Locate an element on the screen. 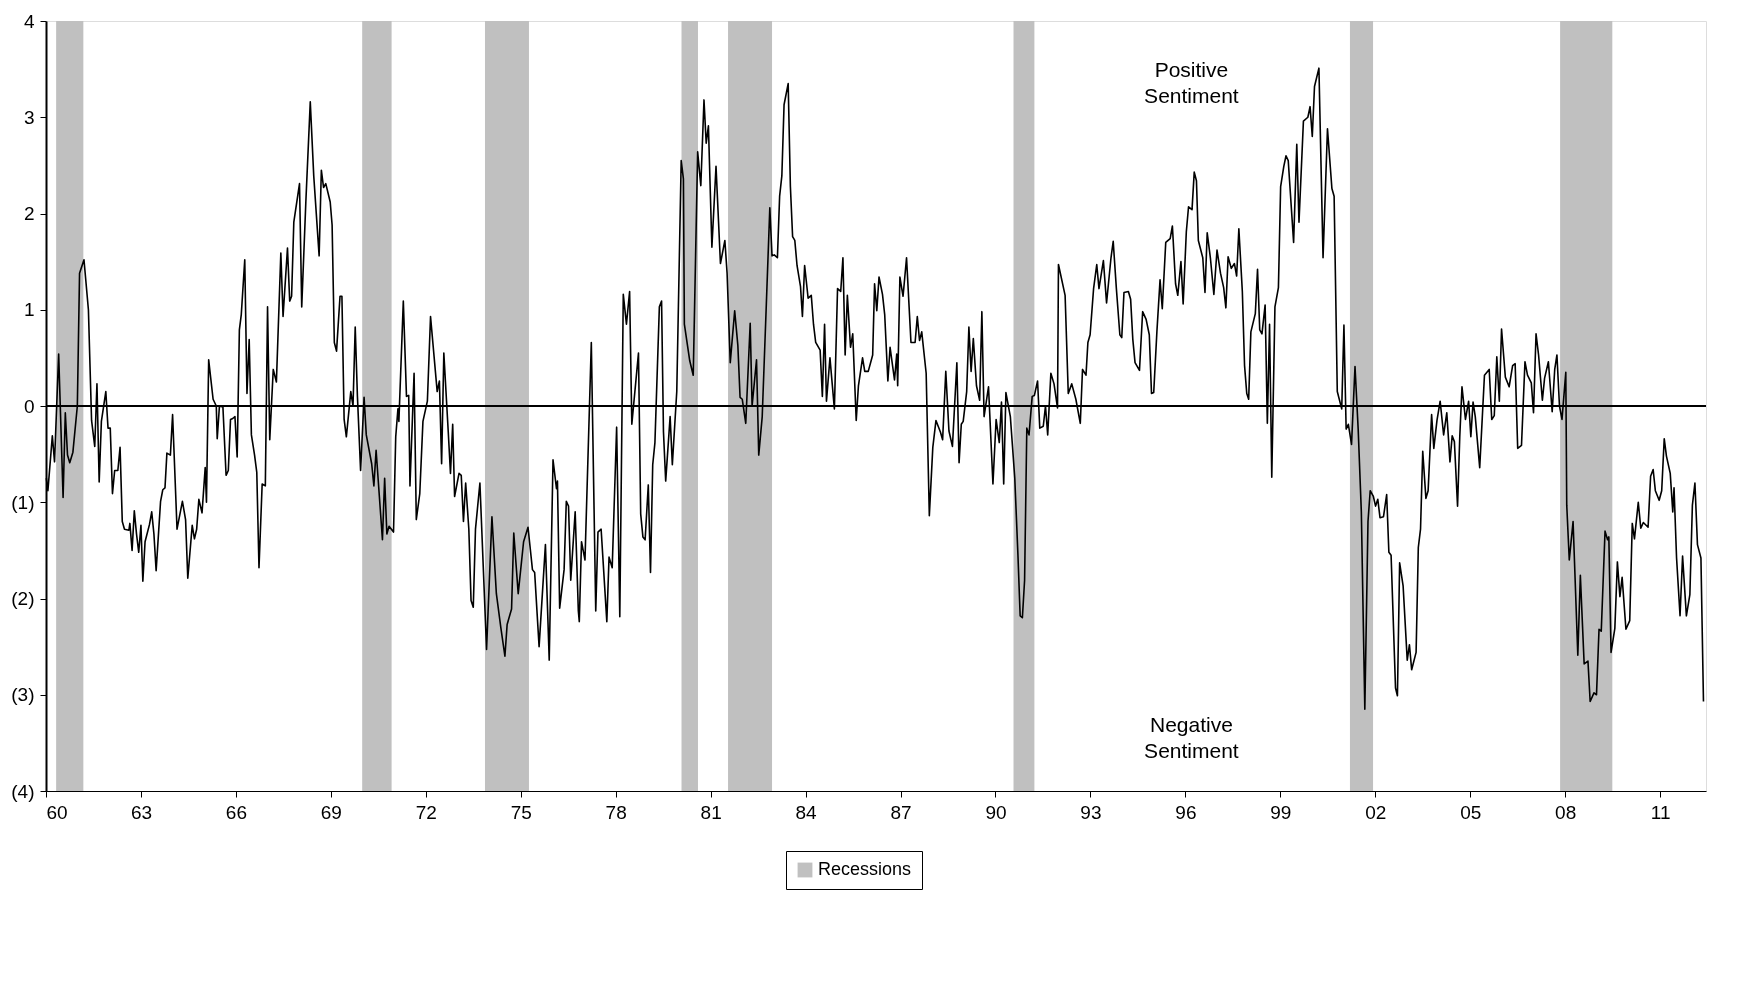 The image size is (1752, 985). x-tick-label: 02 is located at coordinates (1376, 812).